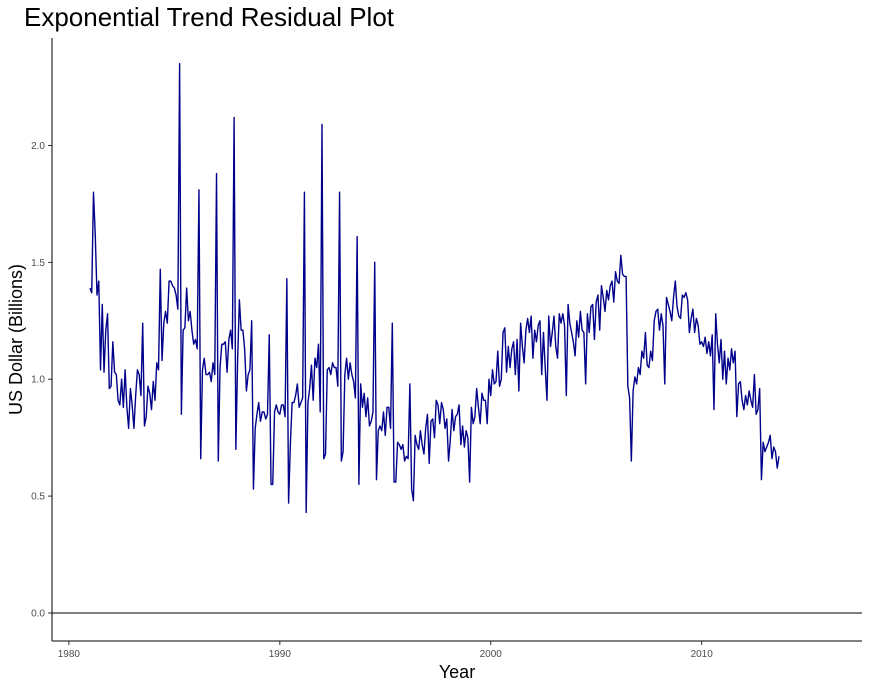 The image size is (870, 689). What do you see at coordinates (38, 146) in the screenshot?
I see `y-tick-label: 2.0` at bounding box center [38, 146].